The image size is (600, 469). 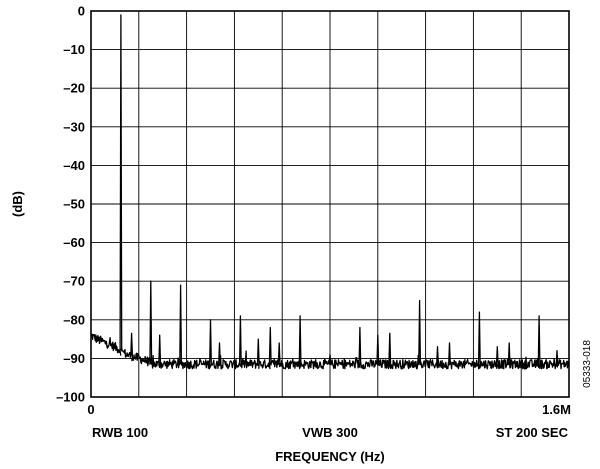 What do you see at coordinates (17, 204) in the screenshot?
I see `y-axis-label: (dB)` at bounding box center [17, 204].